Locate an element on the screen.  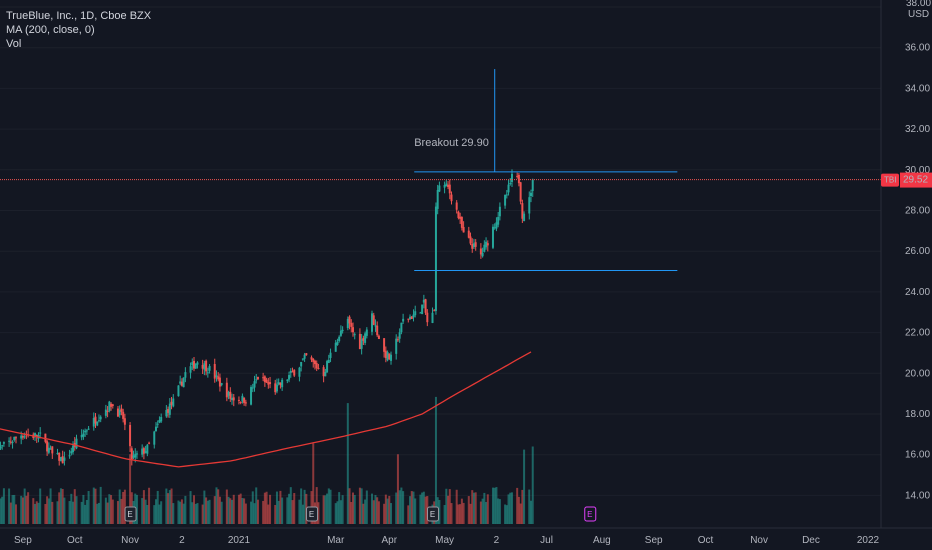
ma-200-path is located at coordinates (266, 409).